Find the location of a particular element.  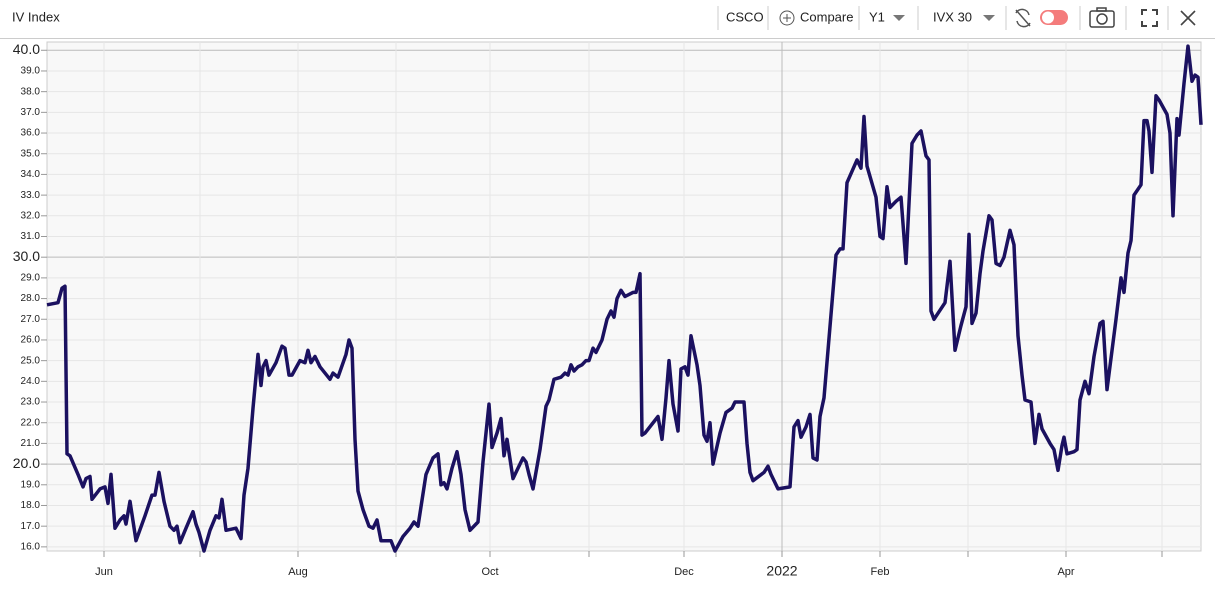

y-tick-label: 22.0 is located at coordinates (31, 422).